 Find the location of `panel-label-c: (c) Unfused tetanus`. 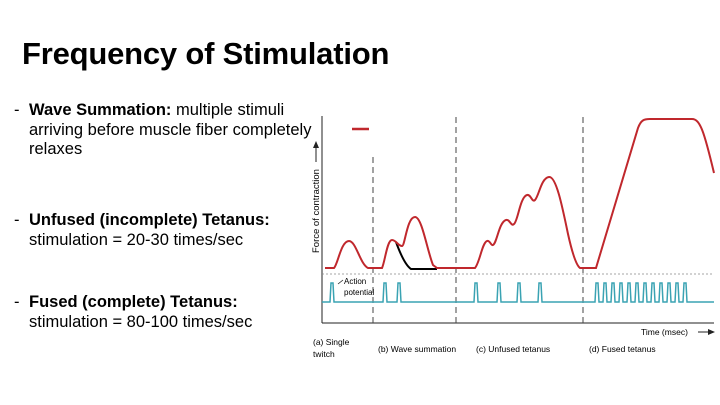

panel-label-c: (c) Unfused tetanus is located at coordinates (513, 349).